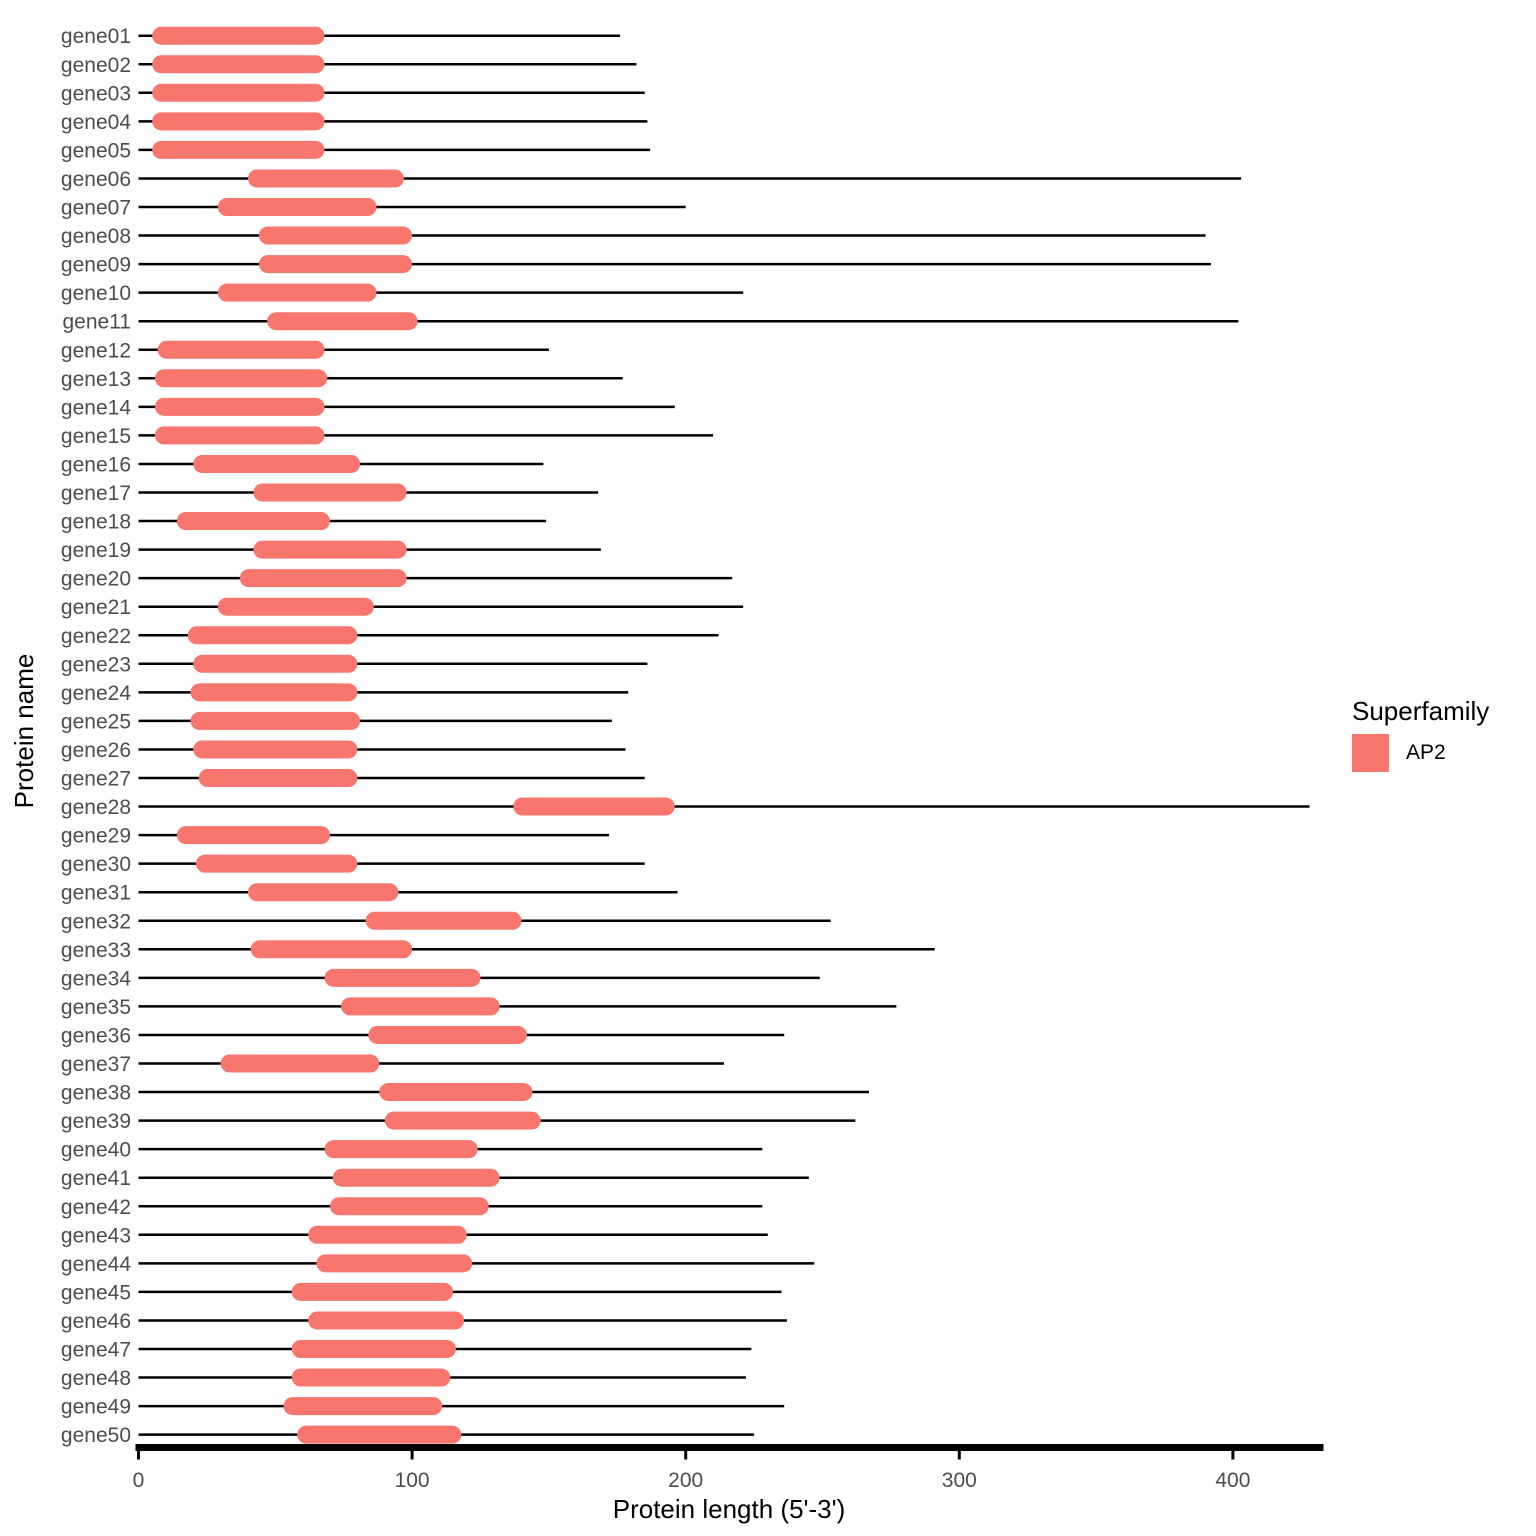 This screenshot has width=1536, height=1536. Describe the element at coordinates (685, 1480) in the screenshot. I see `x-tick-label: 200` at that location.